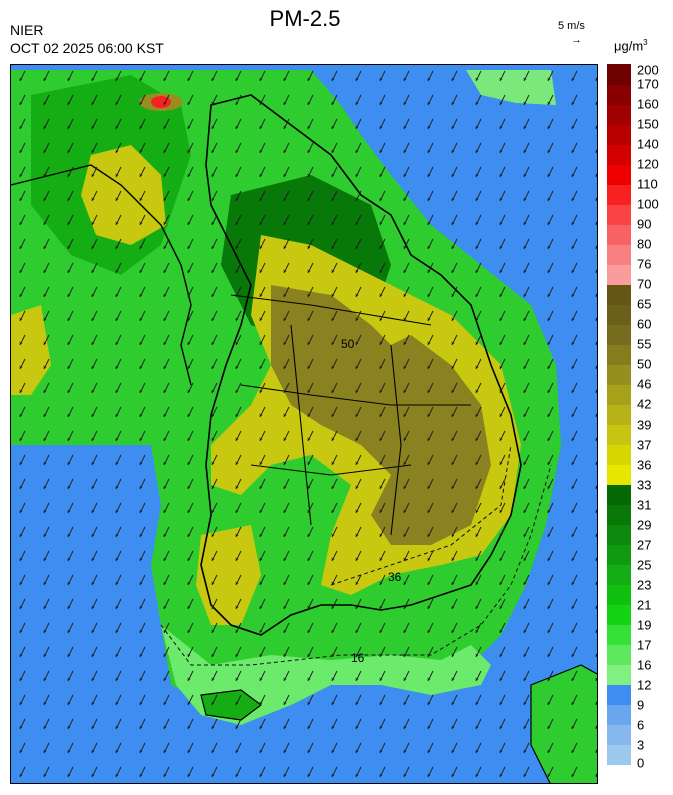 The image size is (673, 795). Describe the element at coordinates (27, 30) in the screenshot. I see `agency-label: NIER` at that location.